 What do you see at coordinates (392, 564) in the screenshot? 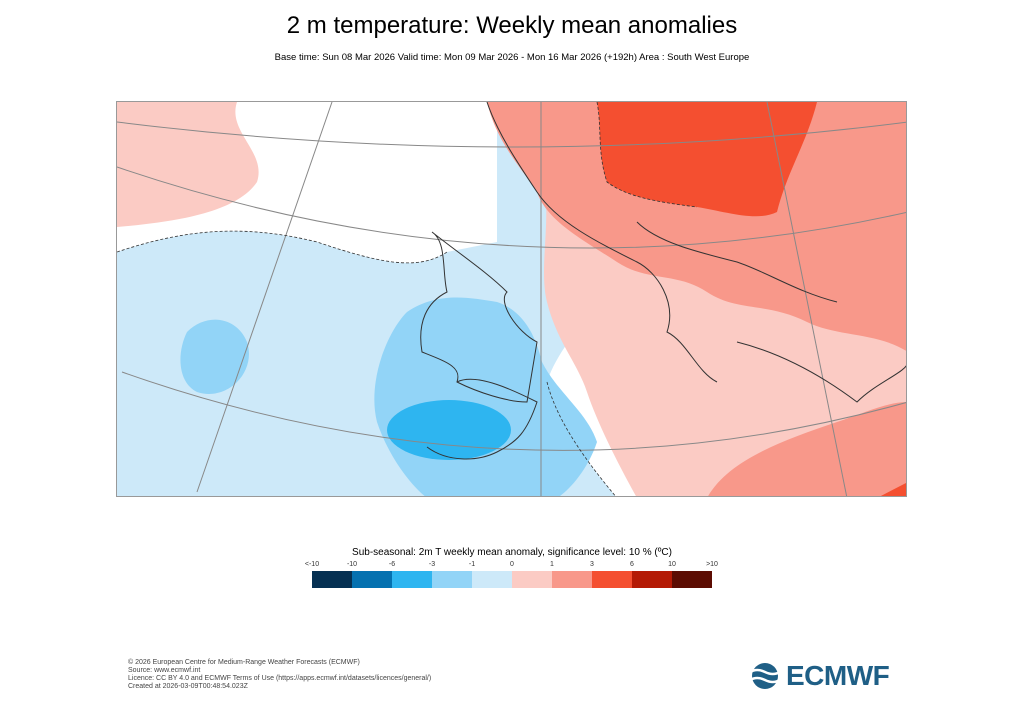
I see `legend-tick-label: -6` at bounding box center [392, 564].